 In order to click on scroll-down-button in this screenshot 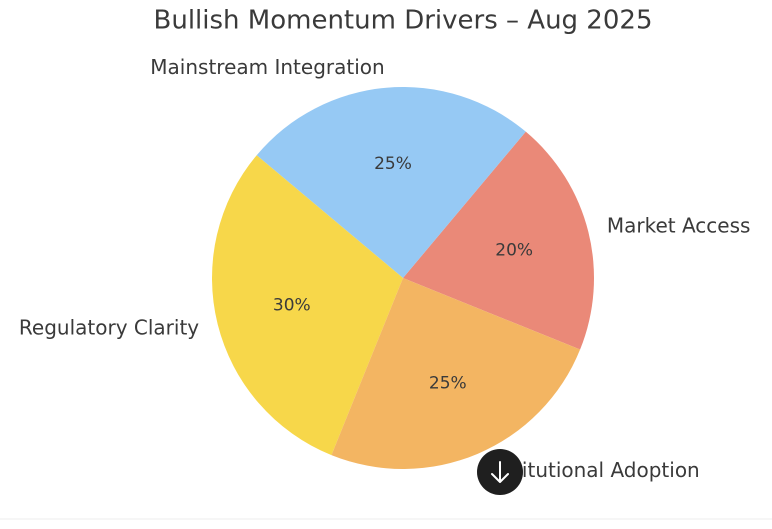, I will do `click(500, 472)`.